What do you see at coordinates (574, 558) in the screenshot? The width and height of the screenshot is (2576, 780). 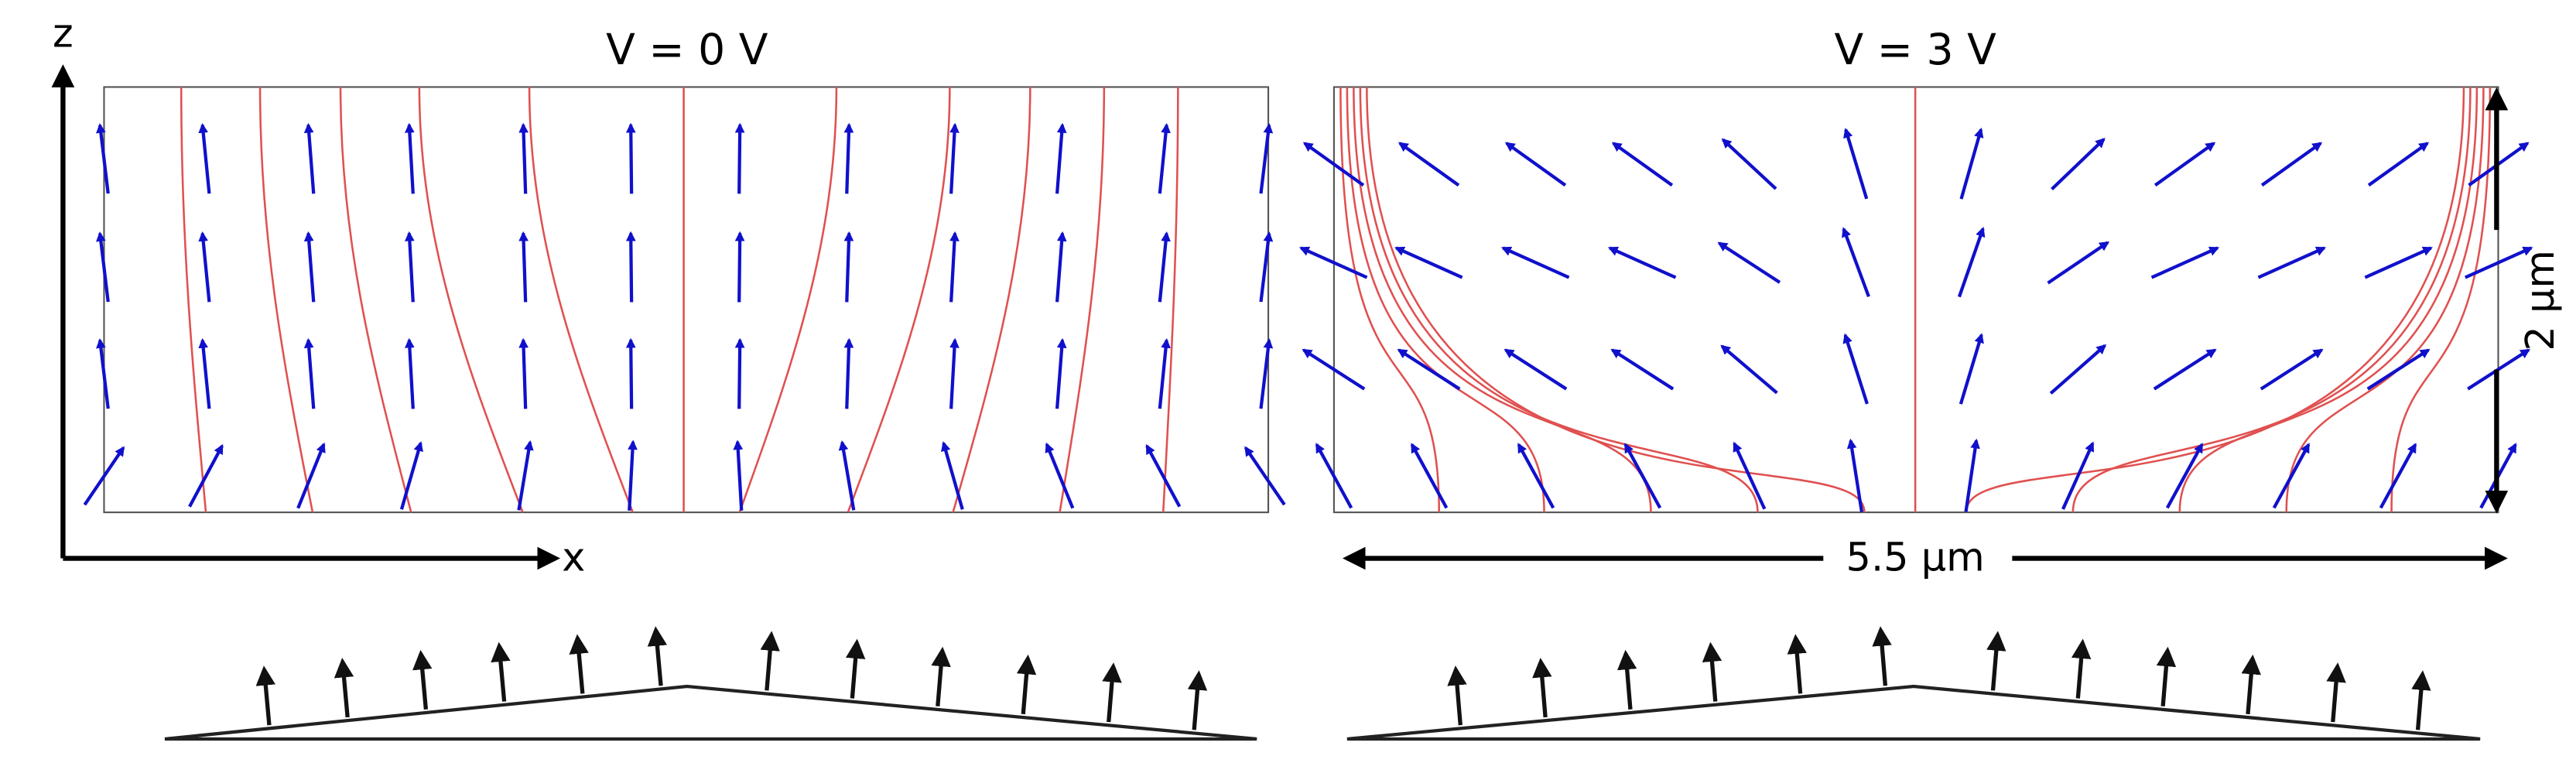 I see `x-label: x` at bounding box center [574, 558].